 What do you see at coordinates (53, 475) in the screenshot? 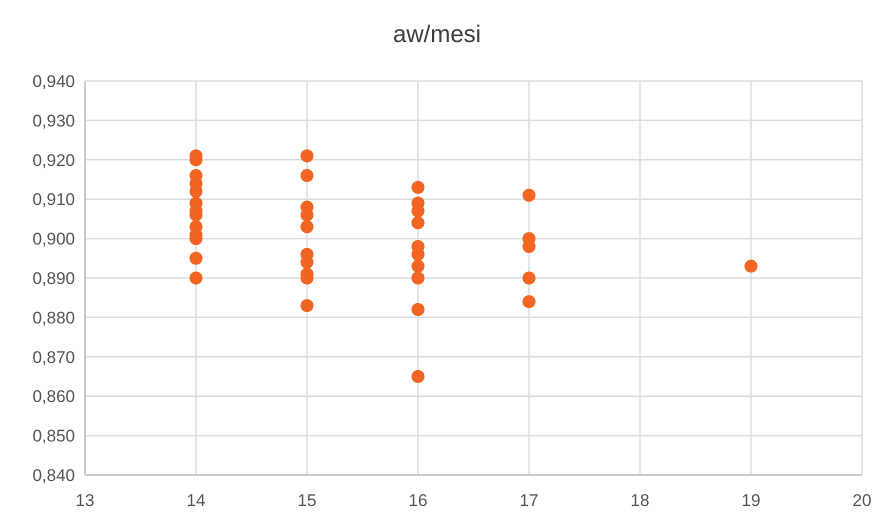
I see `y-tick-label: 0,840` at bounding box center [53, 475].